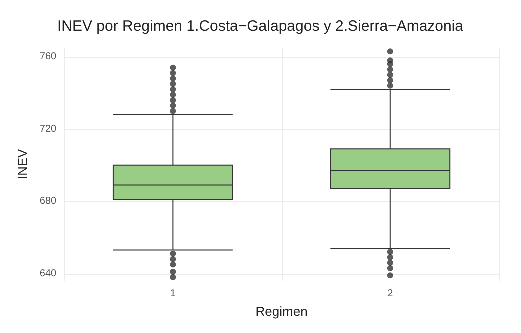 This screenshot has height=333, width=521. I want to click on y-tick-label: 680, so click(49, 202).